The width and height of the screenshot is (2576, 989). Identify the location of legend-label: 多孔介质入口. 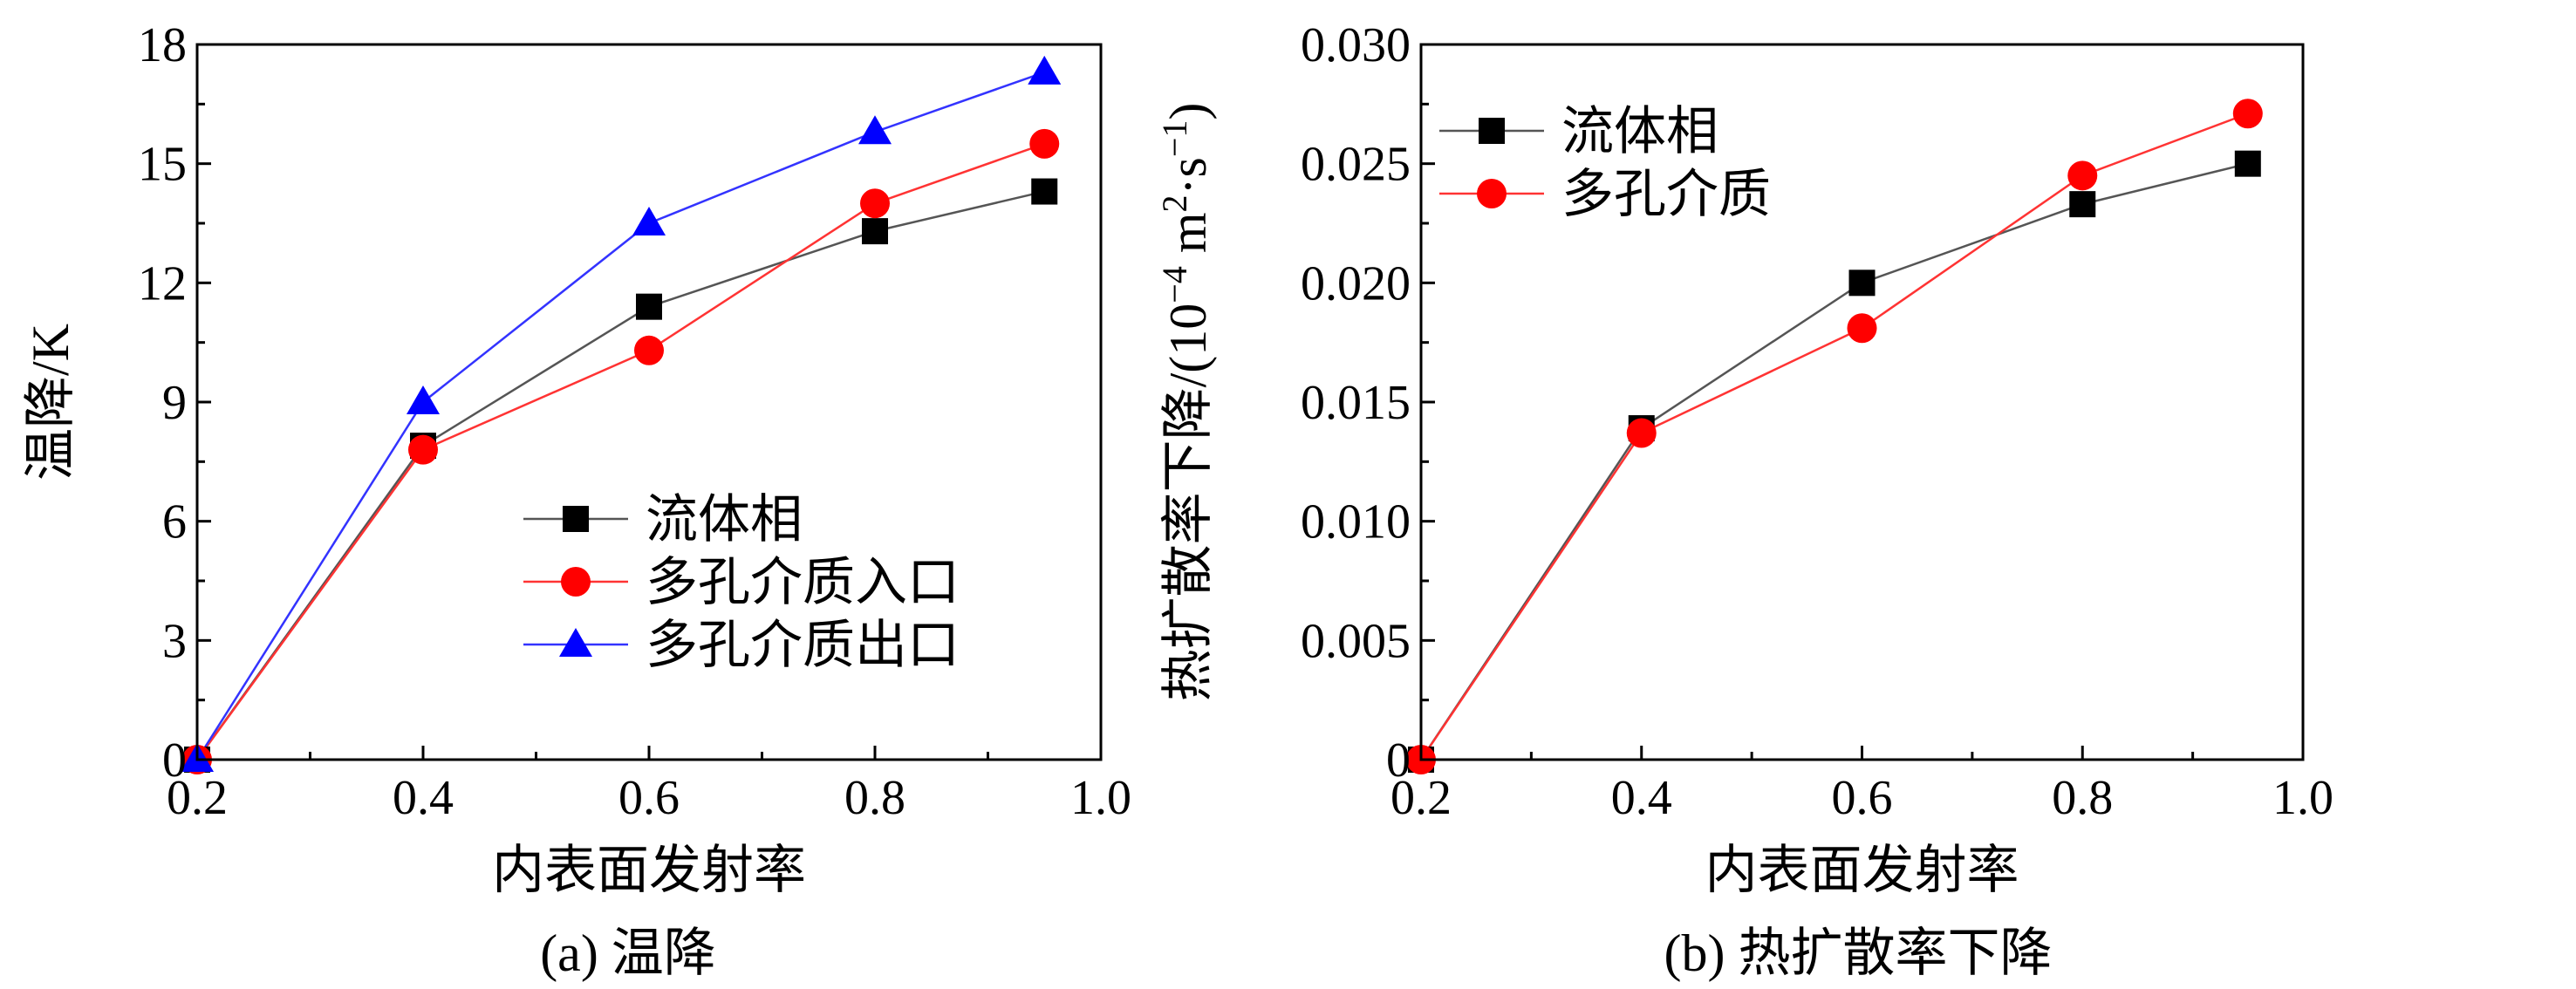
(803, 582).